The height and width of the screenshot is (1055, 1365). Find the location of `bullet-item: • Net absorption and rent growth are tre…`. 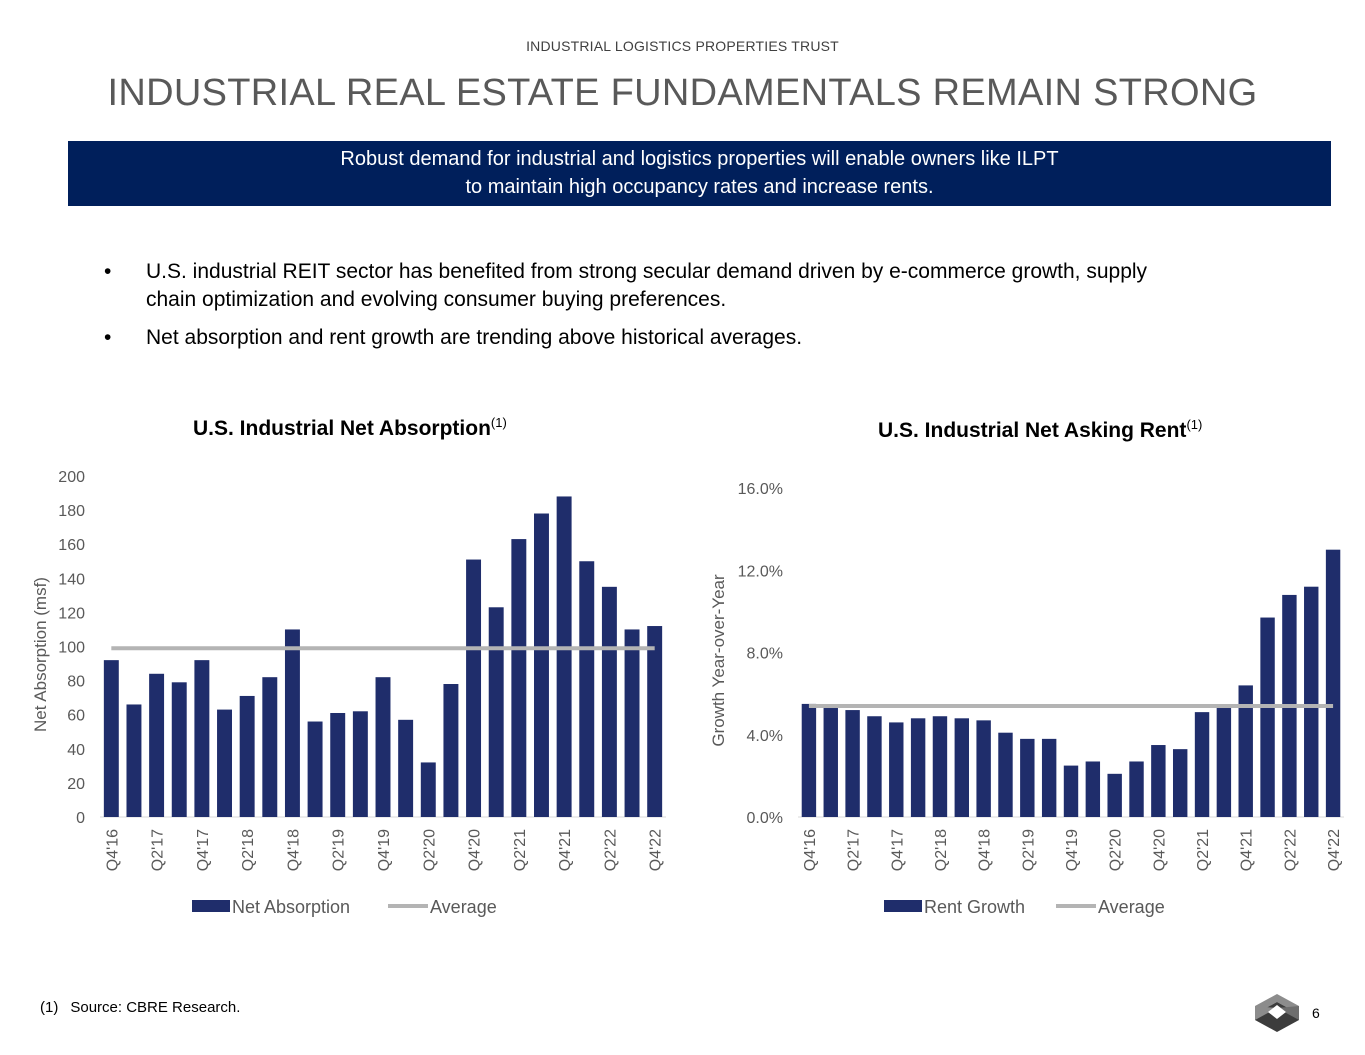

bullet-item: • Net absorption and rent growth are tre… is located at coordinates (690, 338).